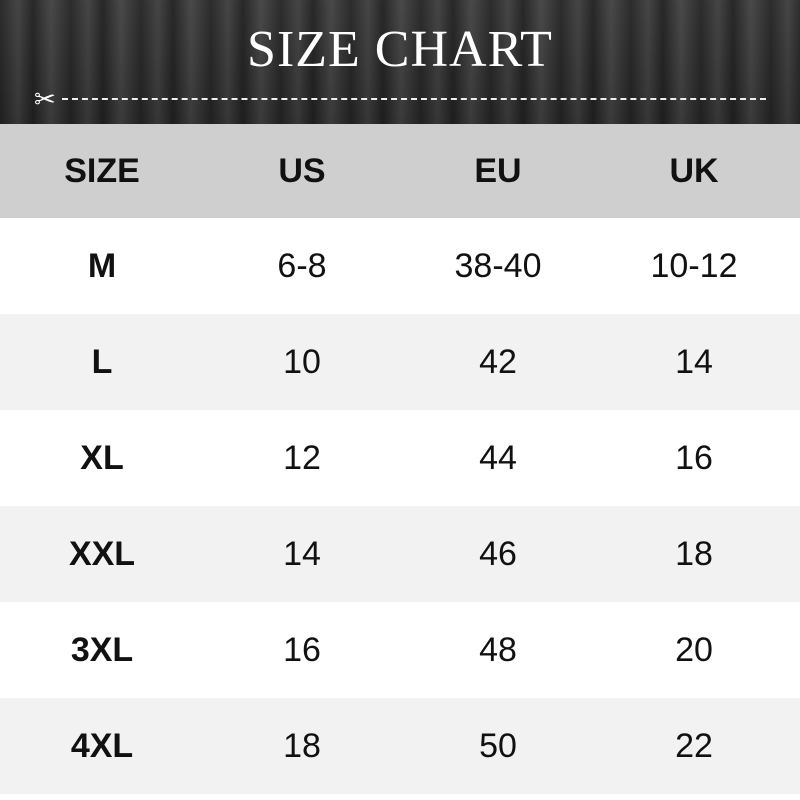 This screenshot has height=800, width=800. Describe the element at coordinates (694, 649) in the screenshot. I see `cell-uk: 20` at that location.